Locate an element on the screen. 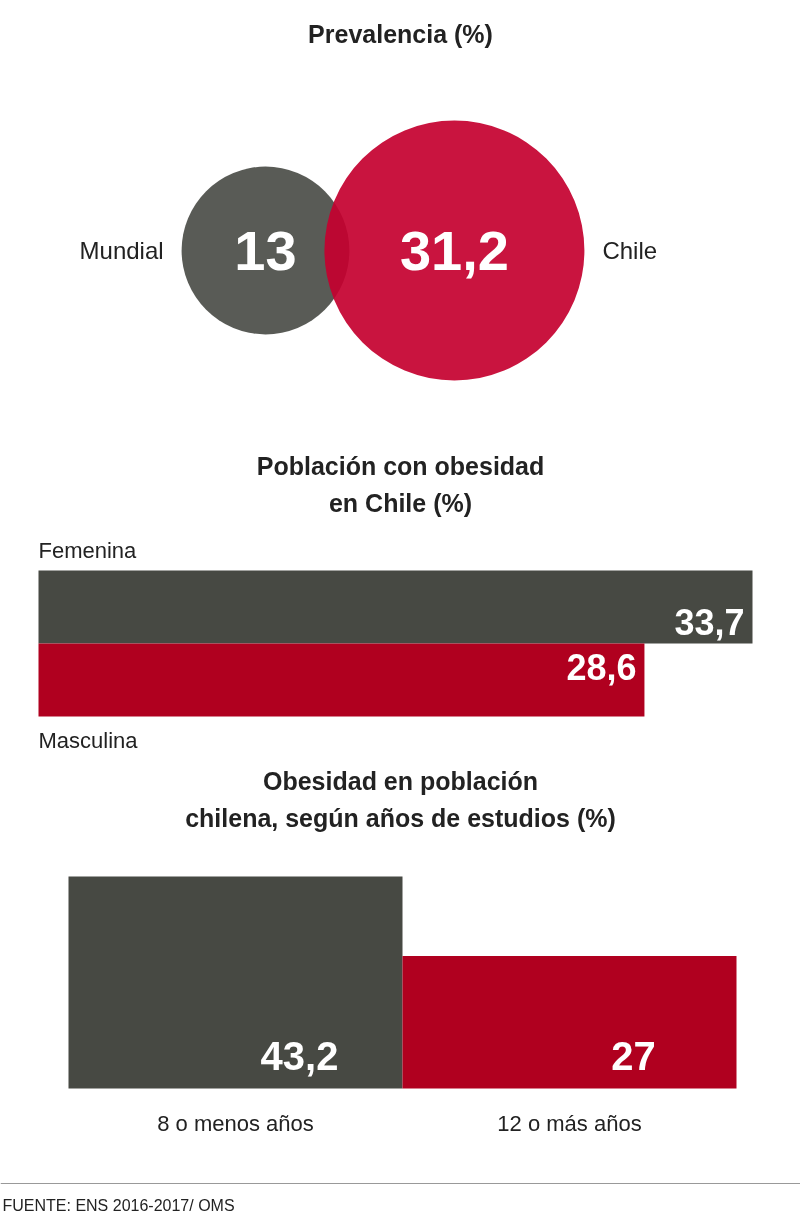 The width and height of the screenshot is (800, 1222). text: Población con obesidad en Chile (%) is located at coordinates (400, 484).